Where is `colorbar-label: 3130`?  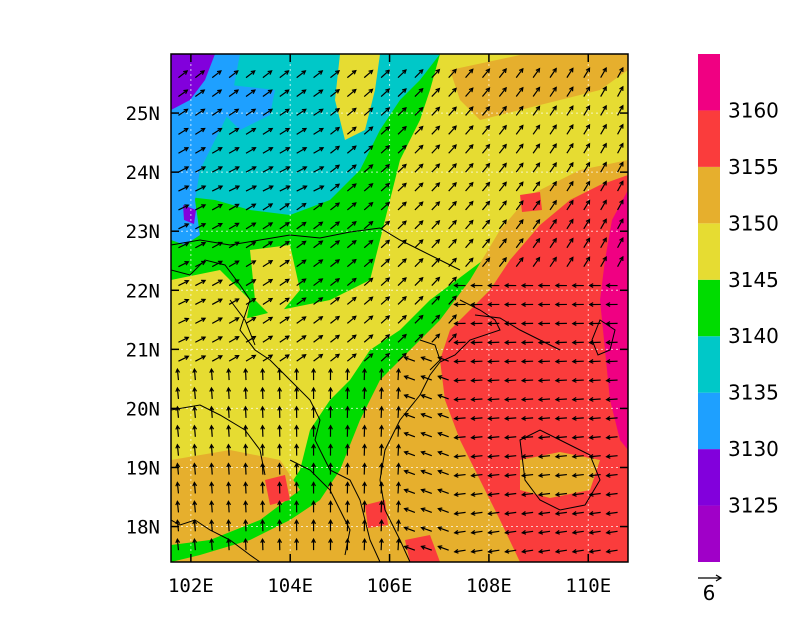 colorbar-label: 3130 is located at coordinates (753, 449).